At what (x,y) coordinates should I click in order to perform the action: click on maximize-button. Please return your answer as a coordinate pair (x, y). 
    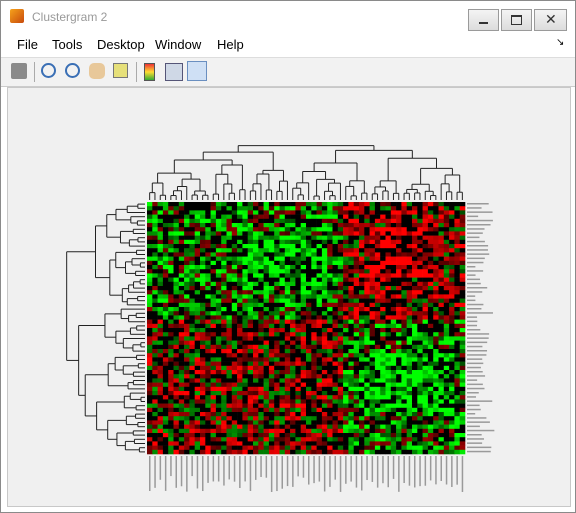
    Looking at the image, I should click on (516, 20).